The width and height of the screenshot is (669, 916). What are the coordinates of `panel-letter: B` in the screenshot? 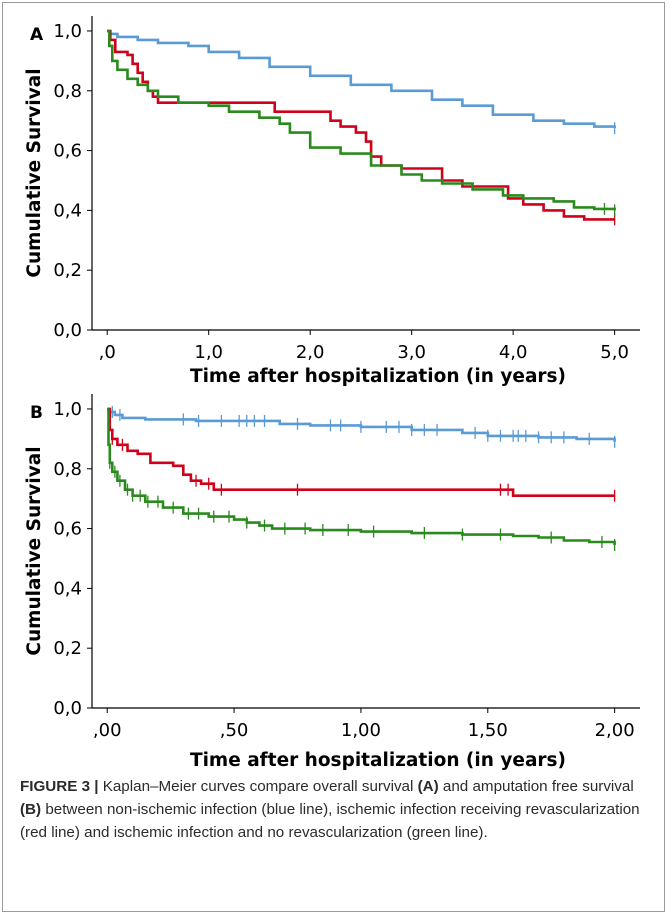 It's located at (36, 413).